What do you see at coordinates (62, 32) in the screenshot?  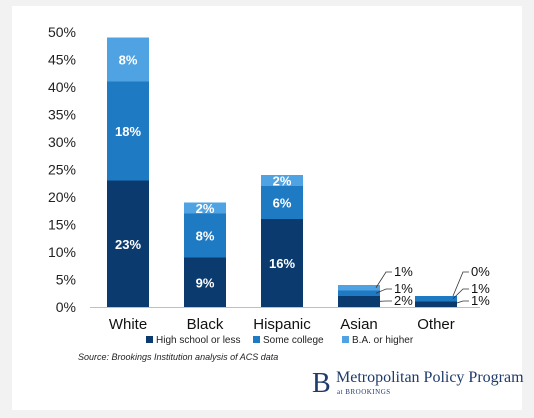 I see `y-tick-label: 50%` at bounding box center [62, 32].